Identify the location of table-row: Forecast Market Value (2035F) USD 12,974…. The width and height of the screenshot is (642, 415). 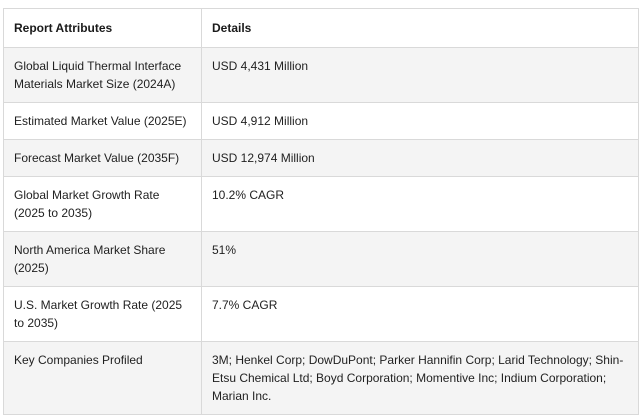
(321, 158).